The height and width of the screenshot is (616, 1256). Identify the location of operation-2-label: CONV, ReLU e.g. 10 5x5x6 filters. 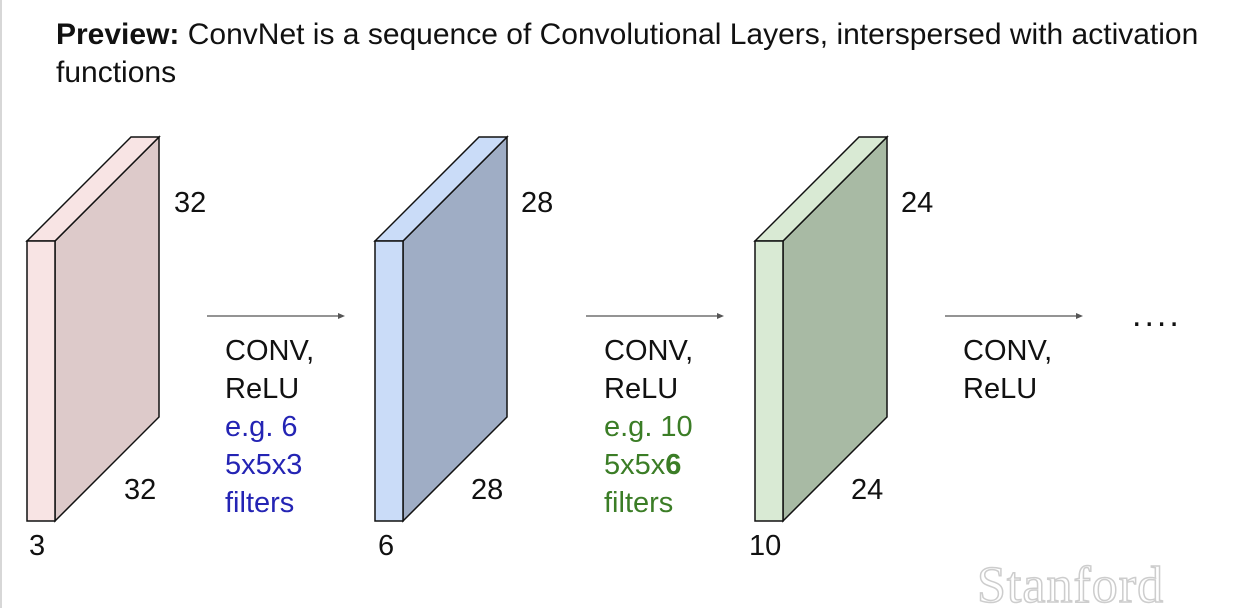
(648, 427).